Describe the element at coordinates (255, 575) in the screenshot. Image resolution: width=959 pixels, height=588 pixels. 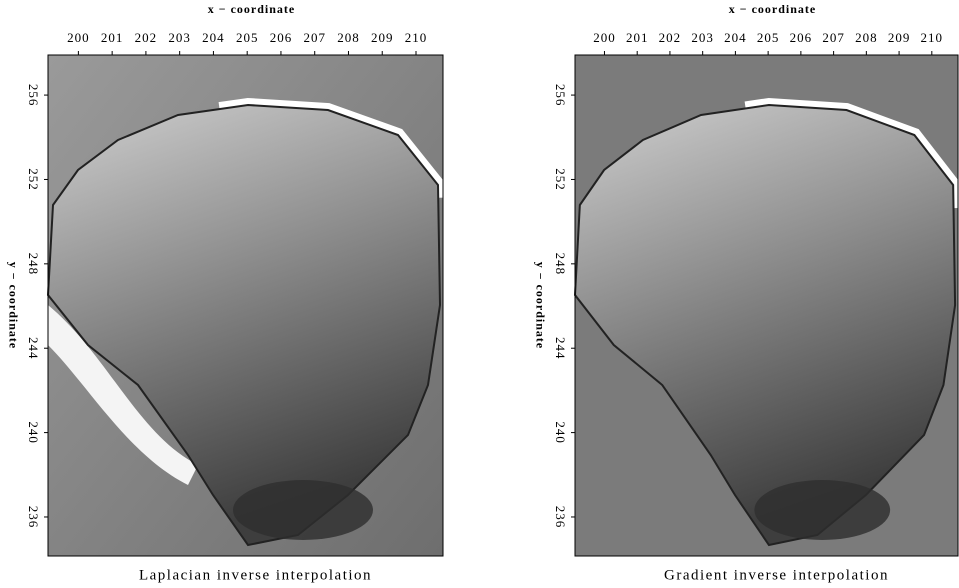
I see `caption: Laplacian inverse interpolation` at that location.